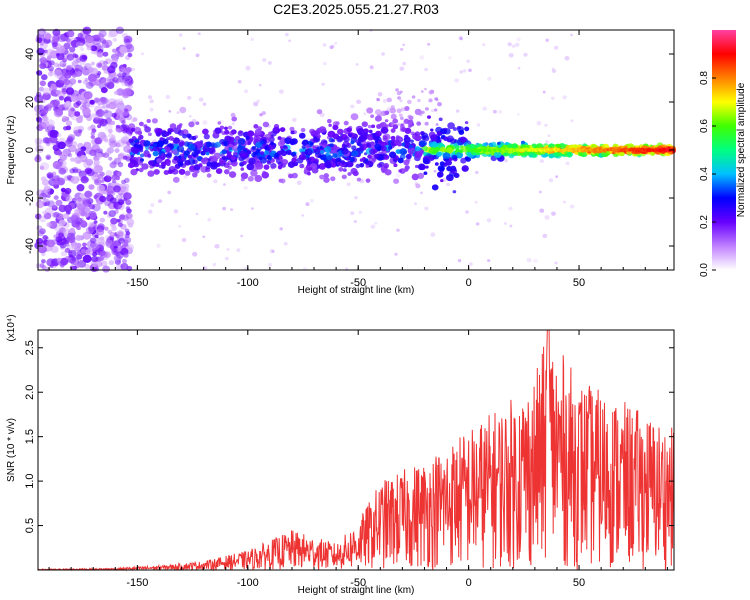 This screenshot has width=750, height=600. I want to click on x-tick-label: 50, so click(579, 283).